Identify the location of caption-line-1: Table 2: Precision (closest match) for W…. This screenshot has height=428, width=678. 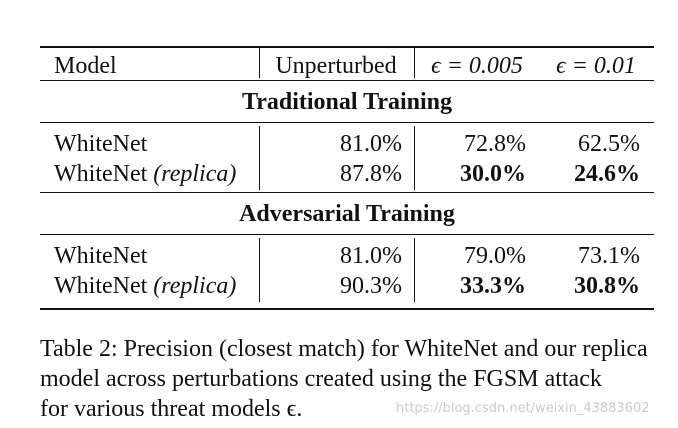
(344, 349).